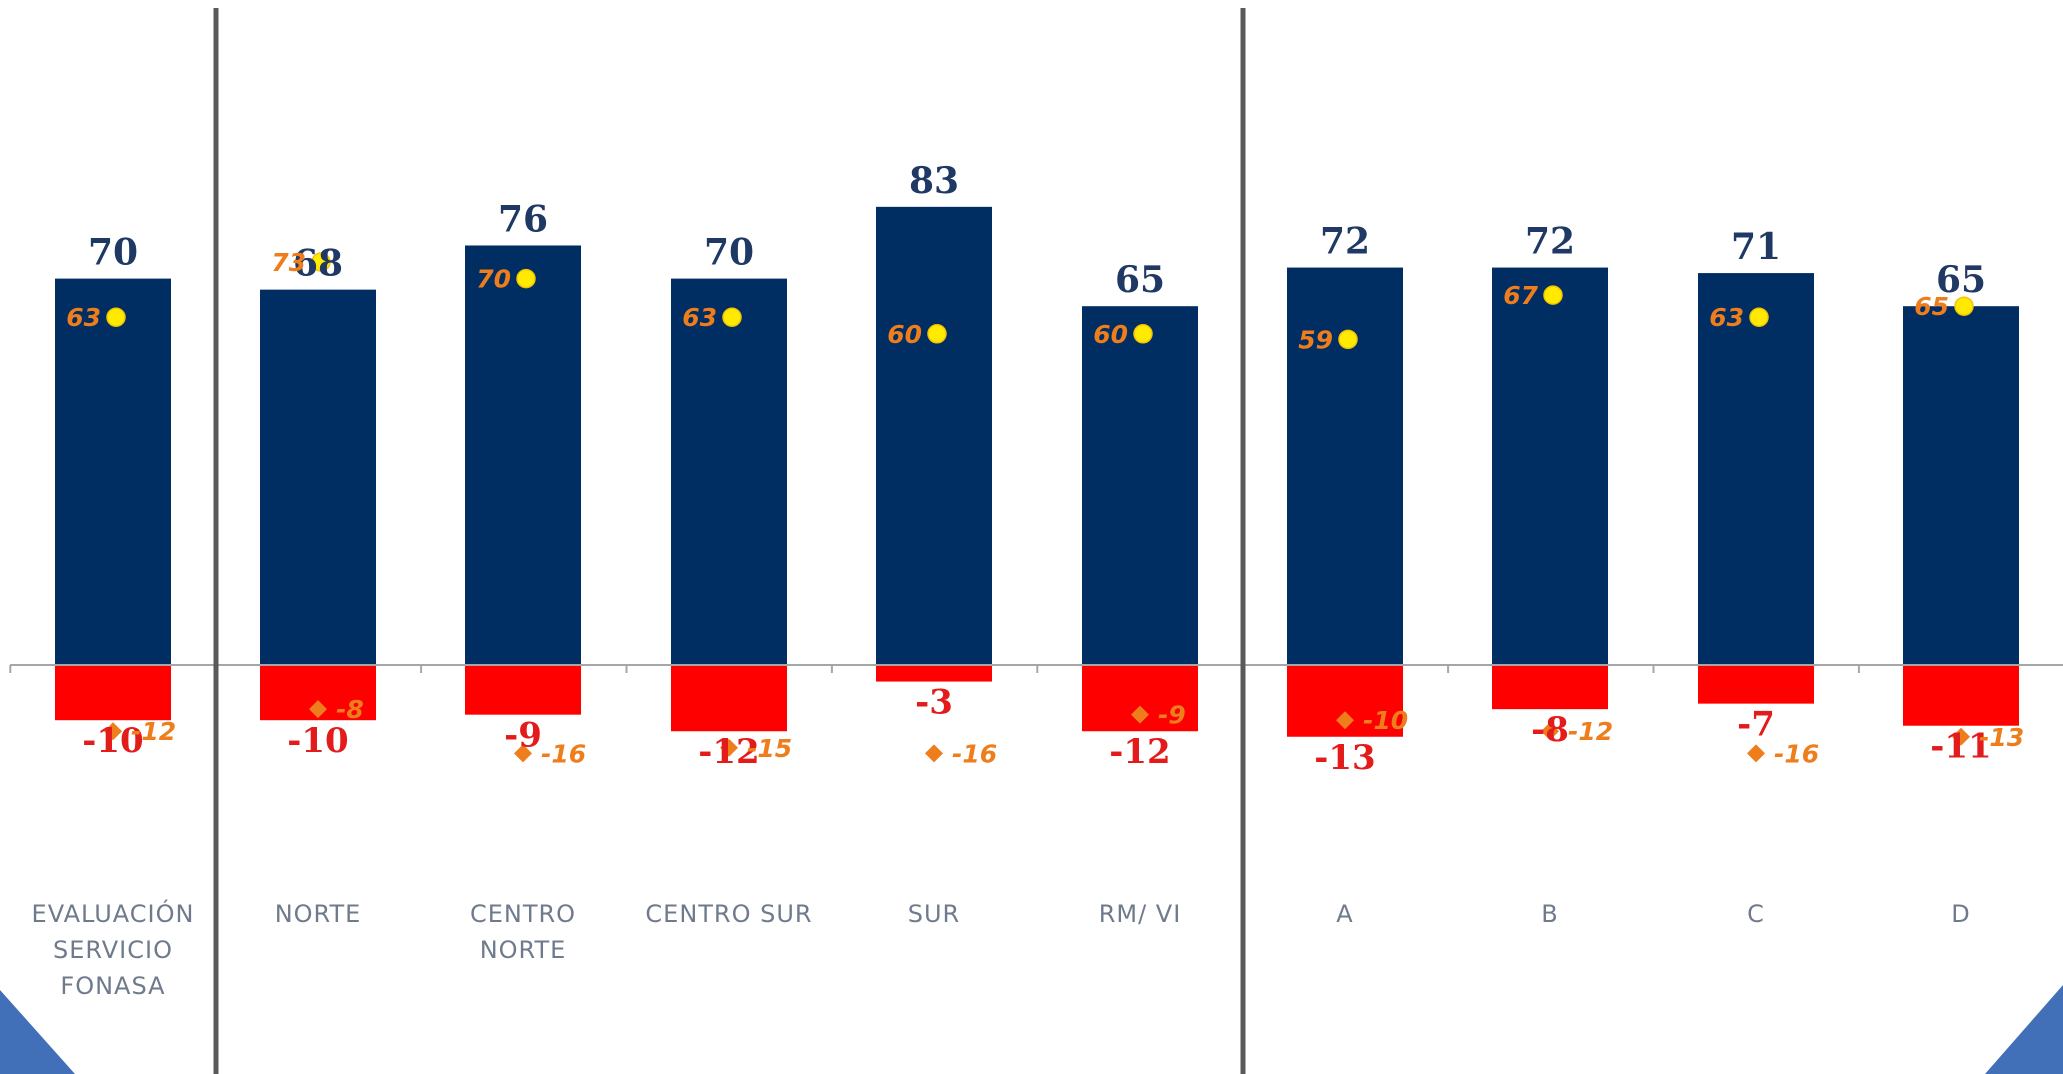 Image resolution: width=2063 pixels, height=1074 pixels. I want to click on category-label-line: A, so click(1344, 914).